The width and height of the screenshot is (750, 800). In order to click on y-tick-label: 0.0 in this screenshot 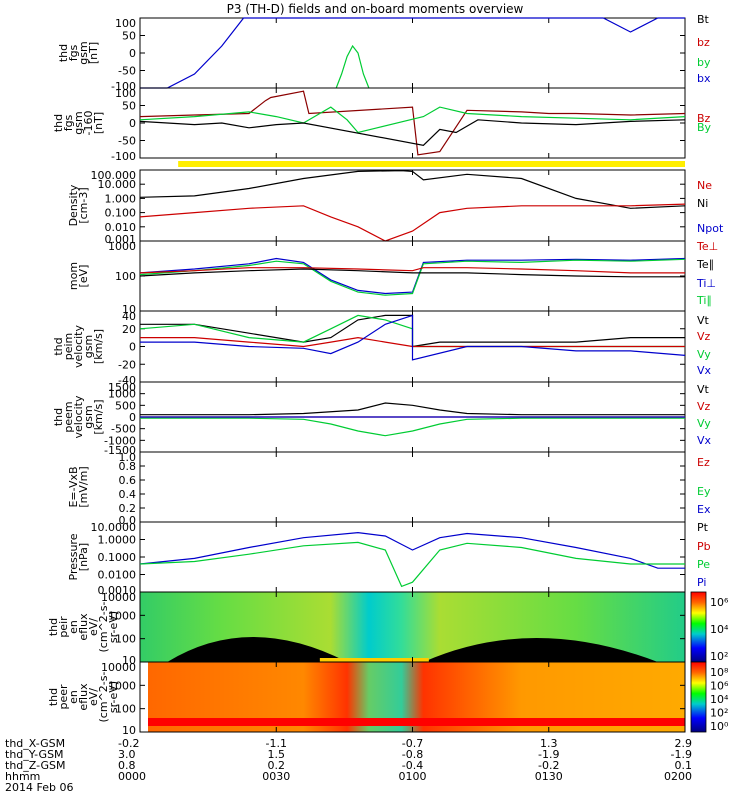, I will do `click(128, 520)`.